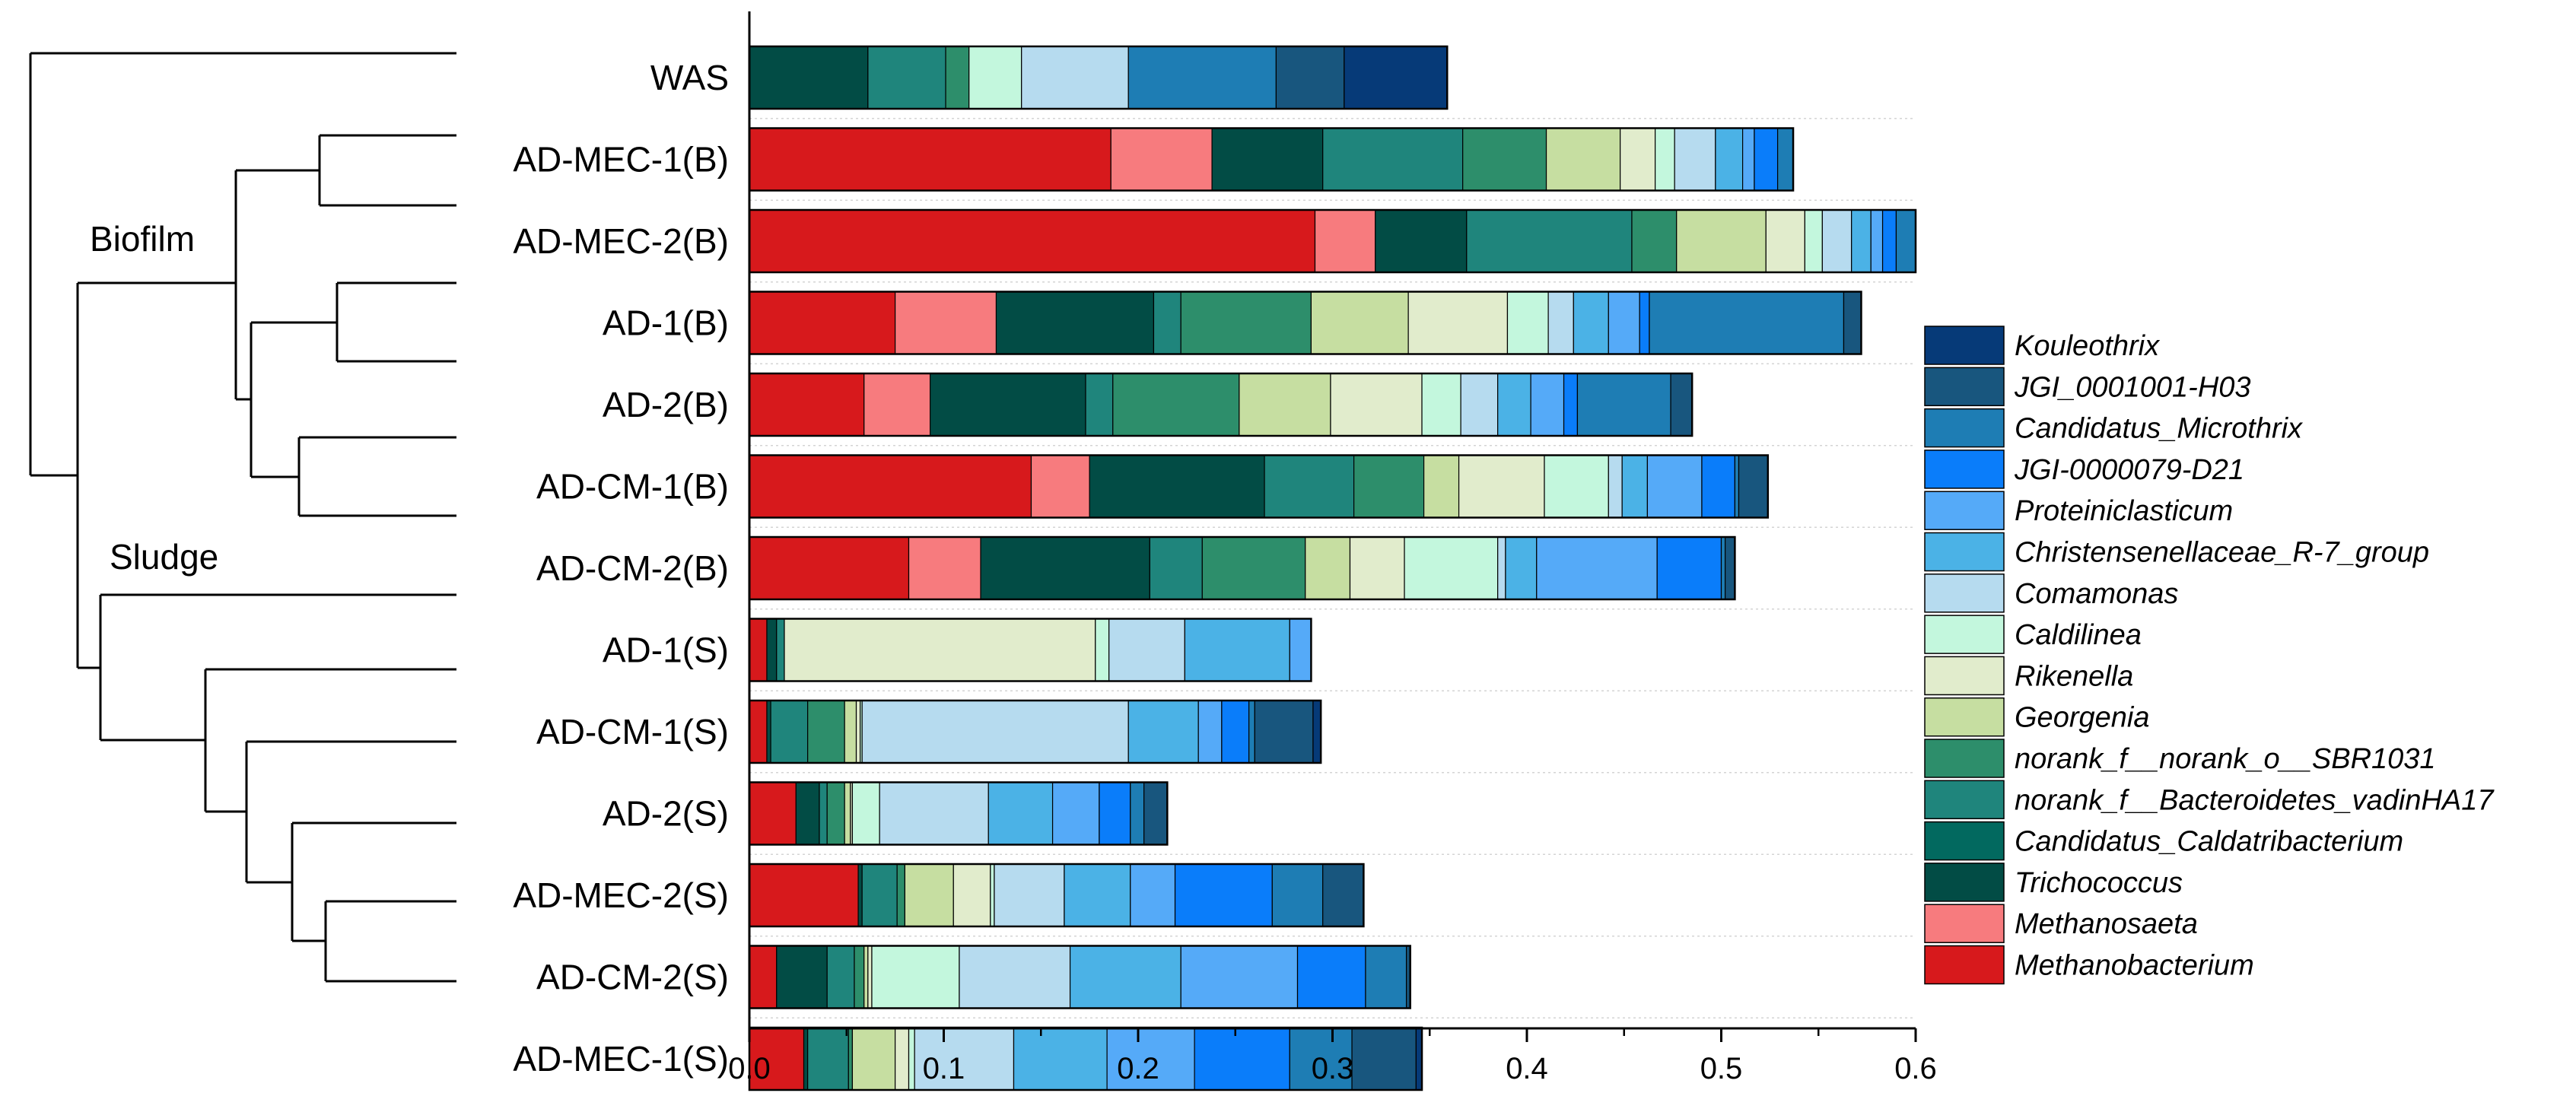  I want to click on sample-label: AD-2(S), so click(666, 814).